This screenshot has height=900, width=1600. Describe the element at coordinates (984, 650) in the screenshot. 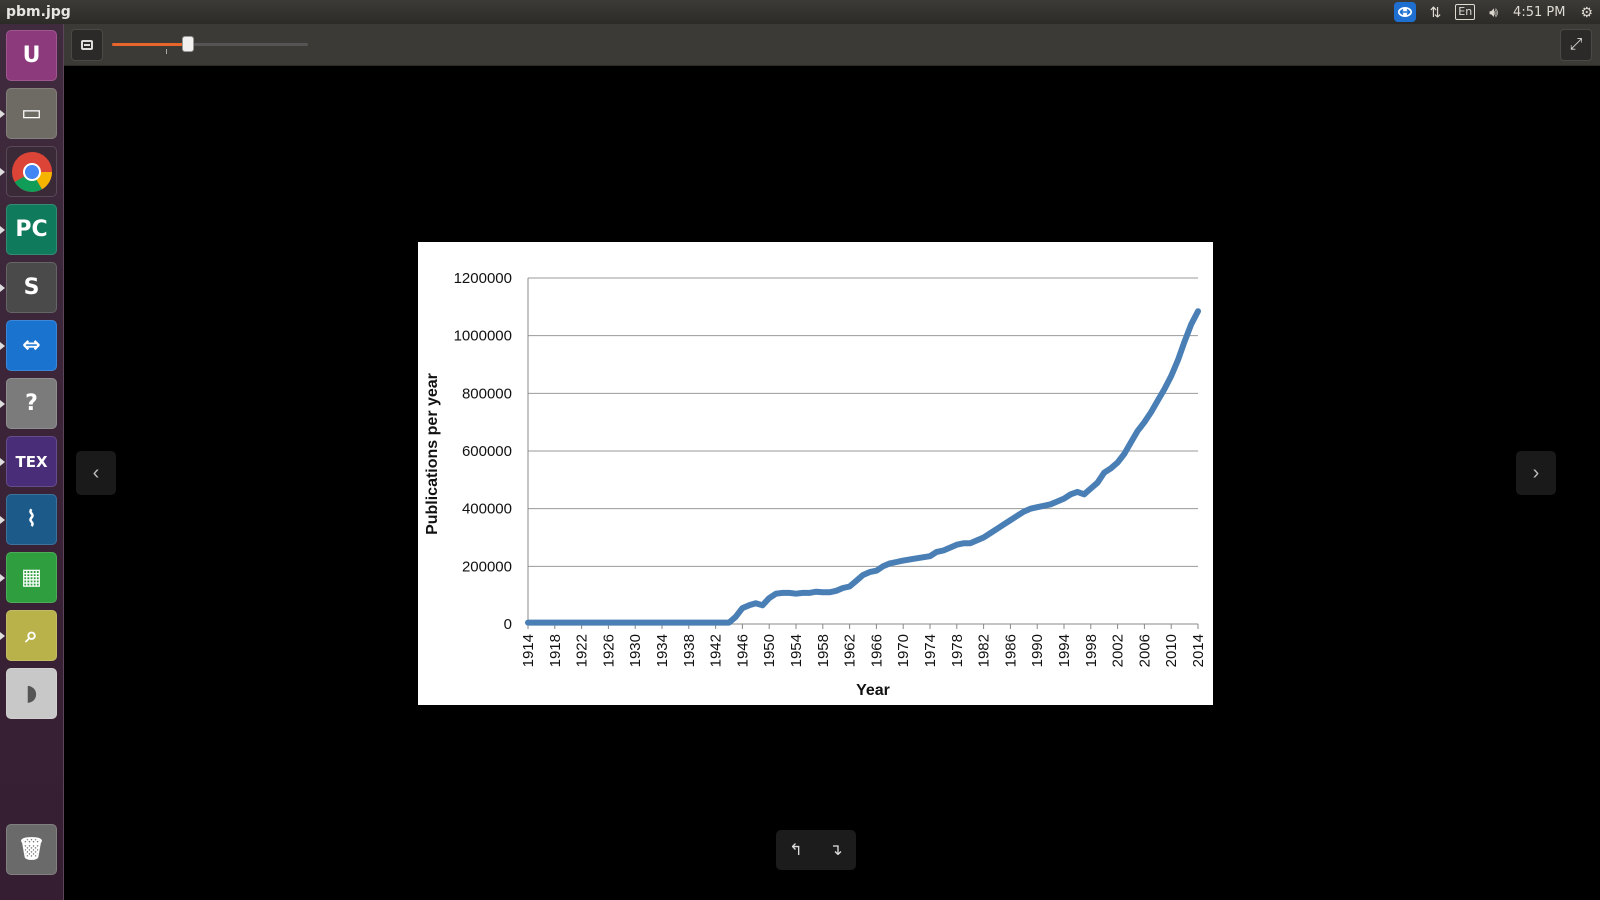

I see `x-tick-label: 1982` at that location.